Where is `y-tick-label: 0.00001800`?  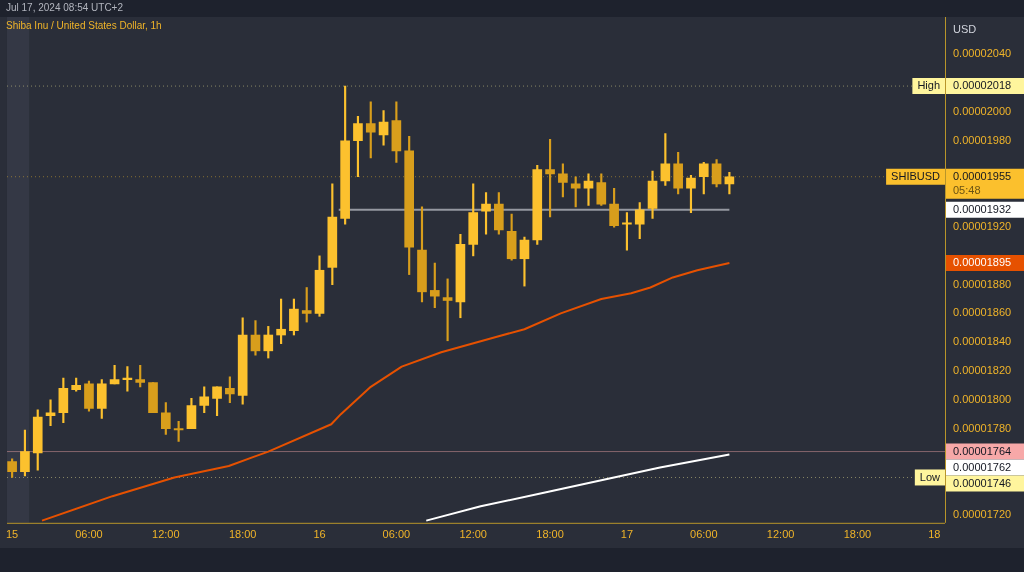 y-tick-label: 0.00001800 is located at coordinates (982, 398).